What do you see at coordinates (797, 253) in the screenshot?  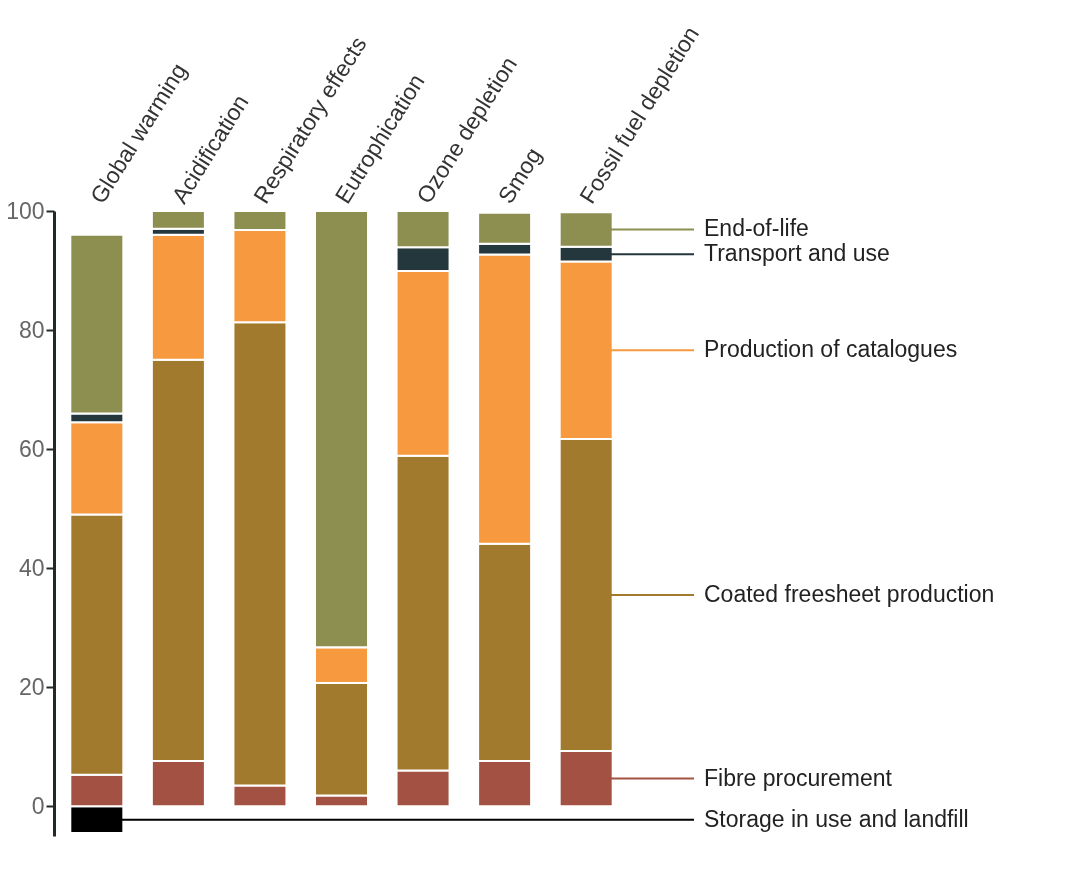 I see `legend-label: Transport and use` at bounding box center [797, 253].